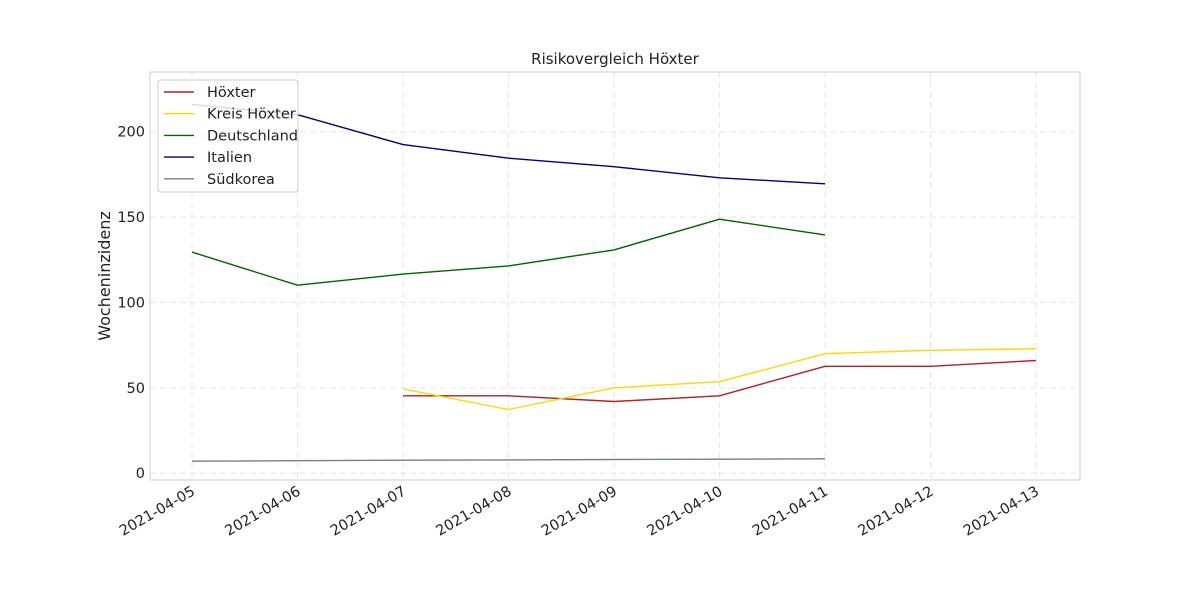 Image resolution: width=1200 pixels, height=600 pixels. I want to click on x-tick-label: 2021-04-09, so click(579, 512).